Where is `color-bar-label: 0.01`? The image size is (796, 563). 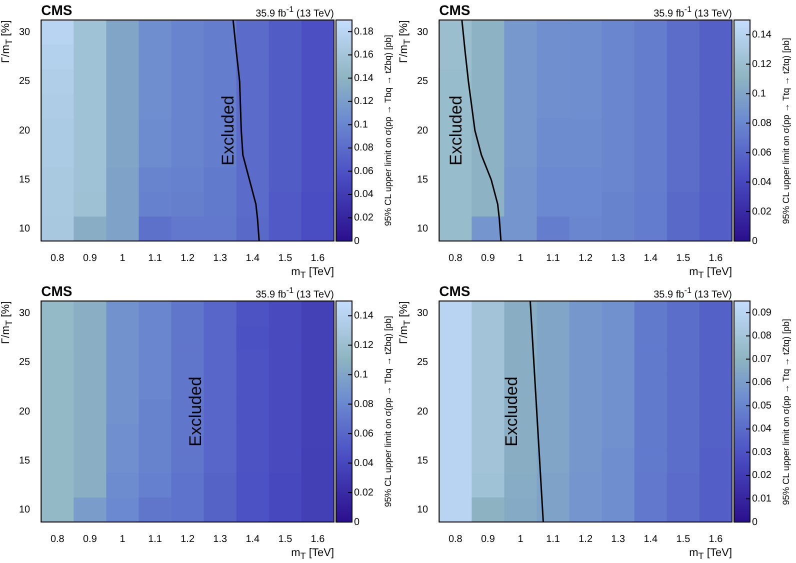 color-bar-label: 0.01 is located at coordinates (762, 498).